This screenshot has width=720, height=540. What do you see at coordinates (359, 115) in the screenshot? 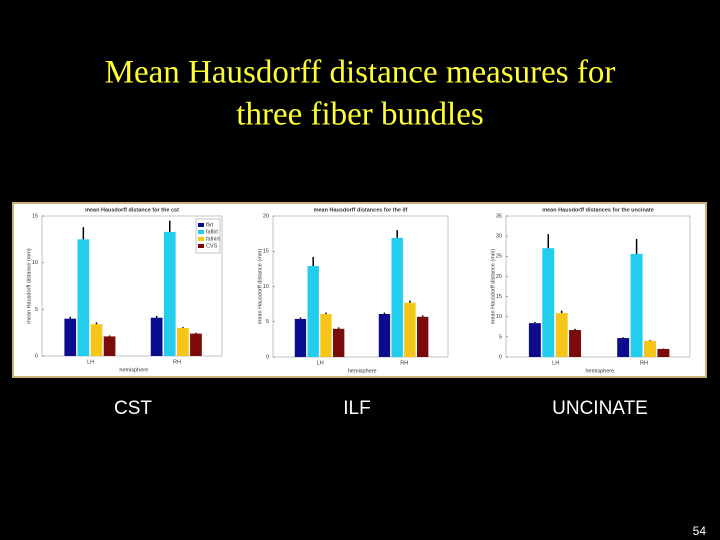
I see `slide-title: three fiber bundles` at bounding box center [359, 115].